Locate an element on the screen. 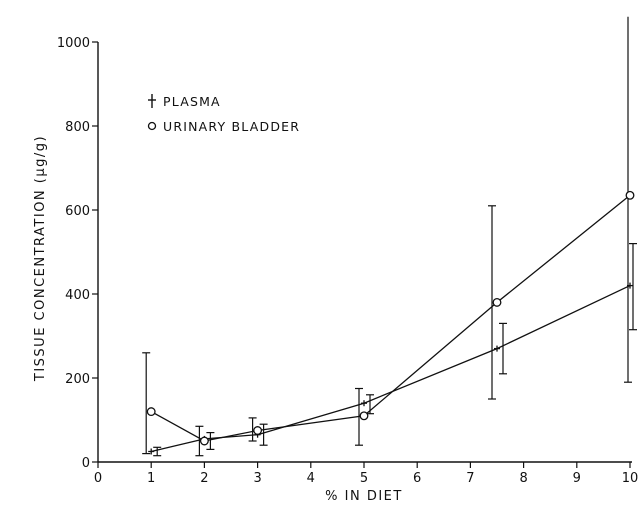 This screenshot has height=506, width=641. x-tick-label: 1 is located at coordinates (151, 478).